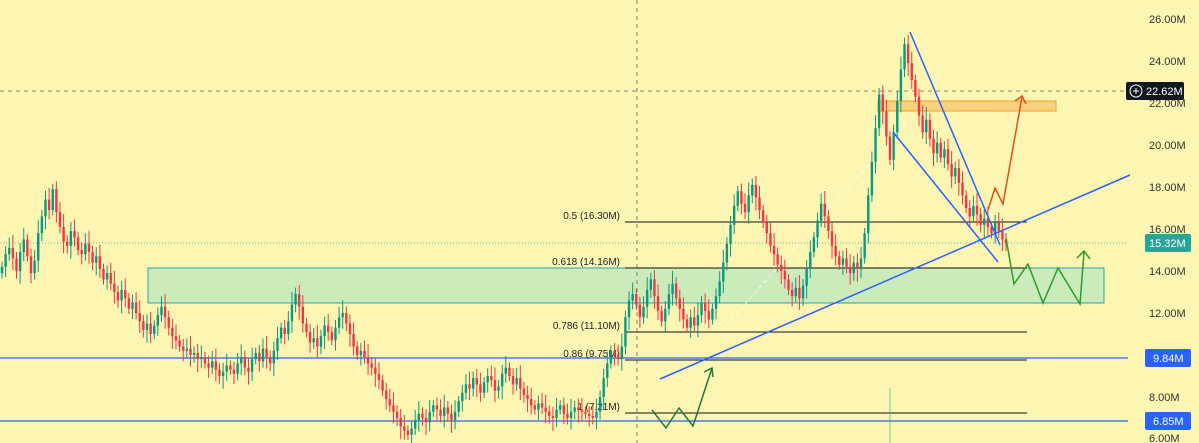 This screenshot has width=1199, height=443. Describe the element at coordinates (1045, 272) in the screenshot. I see `green-projection-right` at that location.